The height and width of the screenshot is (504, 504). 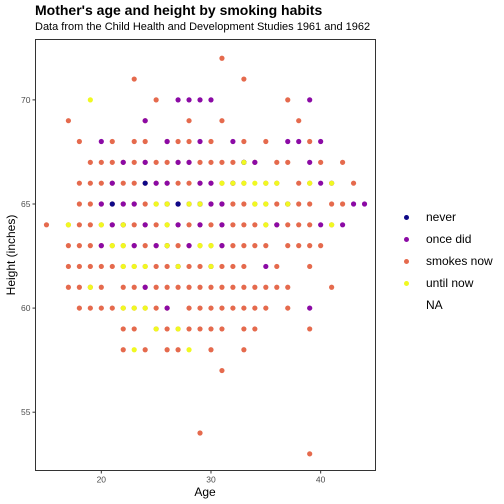 What do you see at coordinates (112, 204) in the screenshot?
I see `point-never` at bounding box center [112, 204].